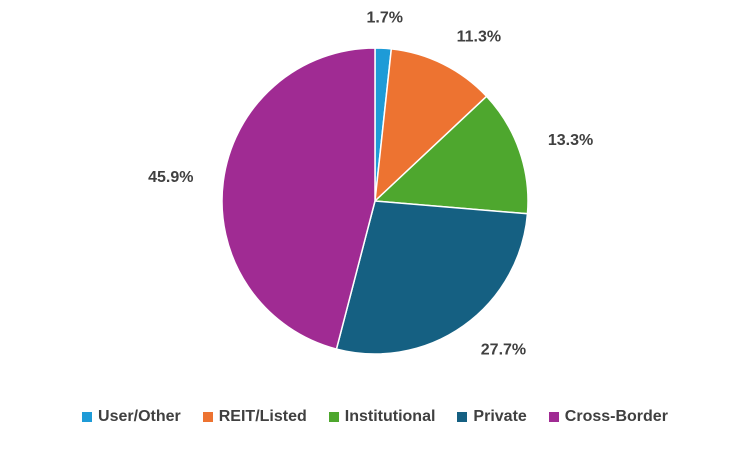 The width and height of the screenshot is (750, 450). Describe the element at coordinates (462, 417) in the screenshot. I see `legend-swatch-private` at that location.